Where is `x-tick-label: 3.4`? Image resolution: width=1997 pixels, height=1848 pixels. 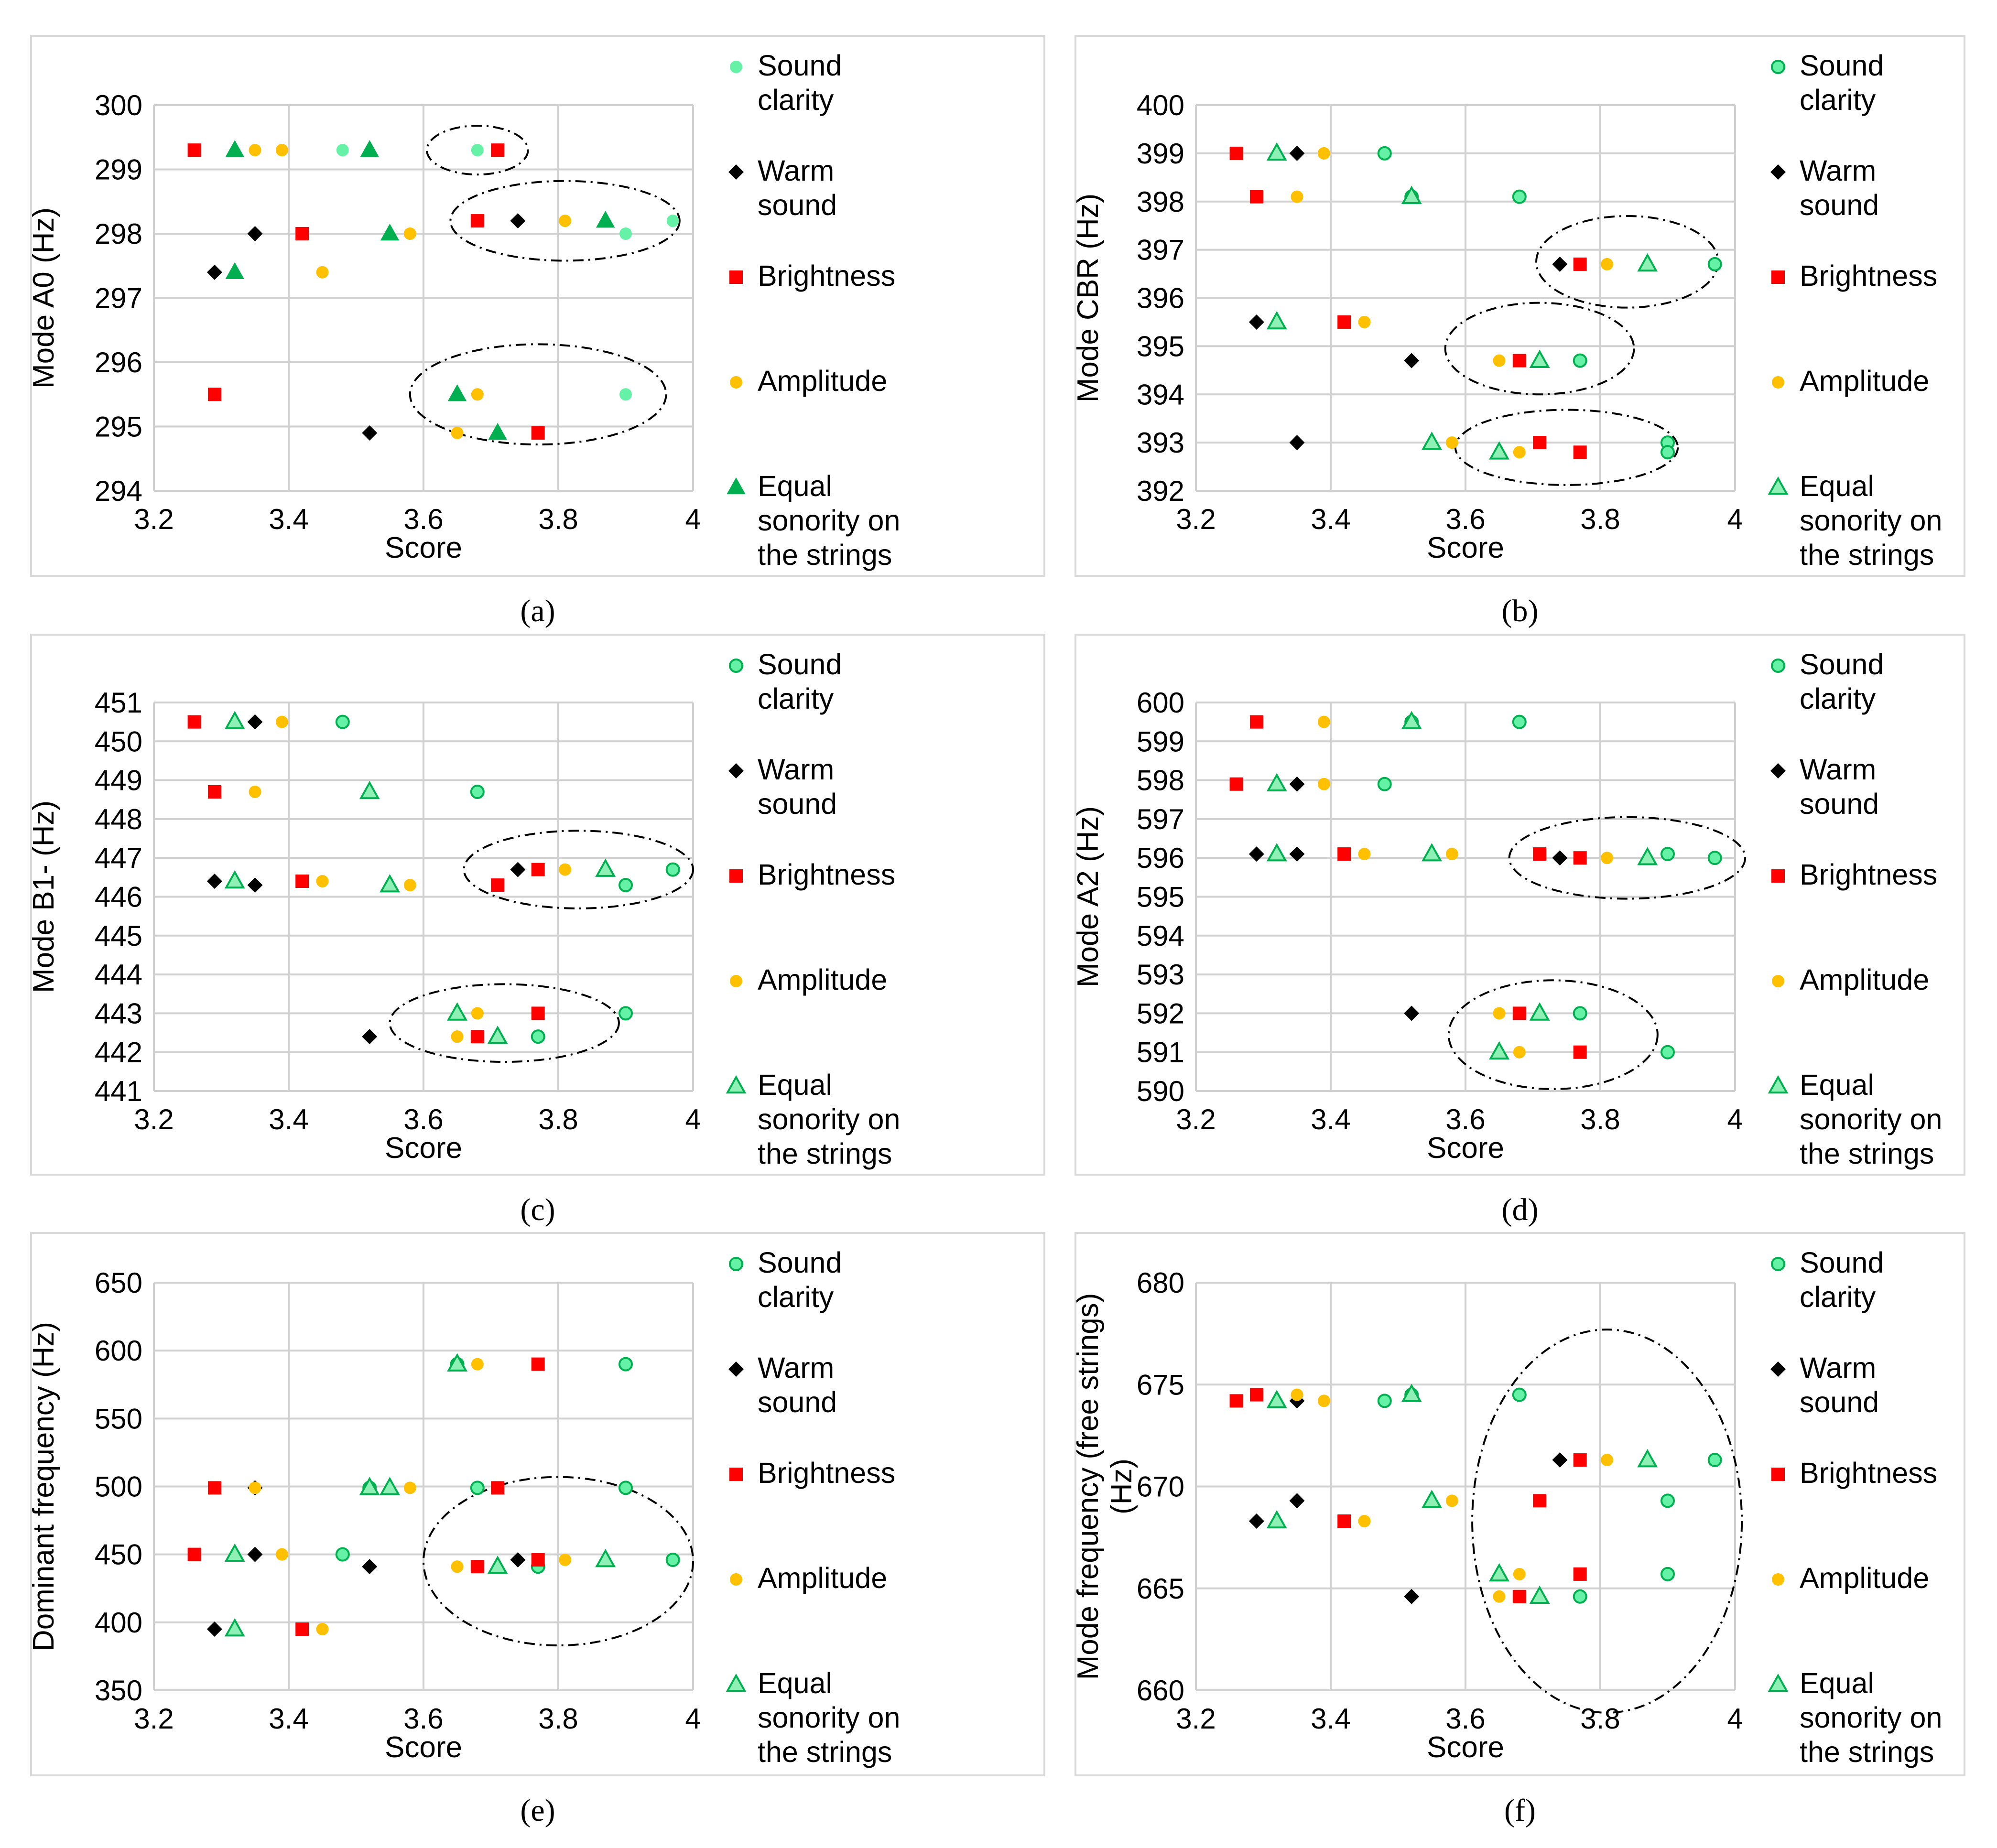
x-tick-label: 3.4 is located at coordinates (288, 1119).